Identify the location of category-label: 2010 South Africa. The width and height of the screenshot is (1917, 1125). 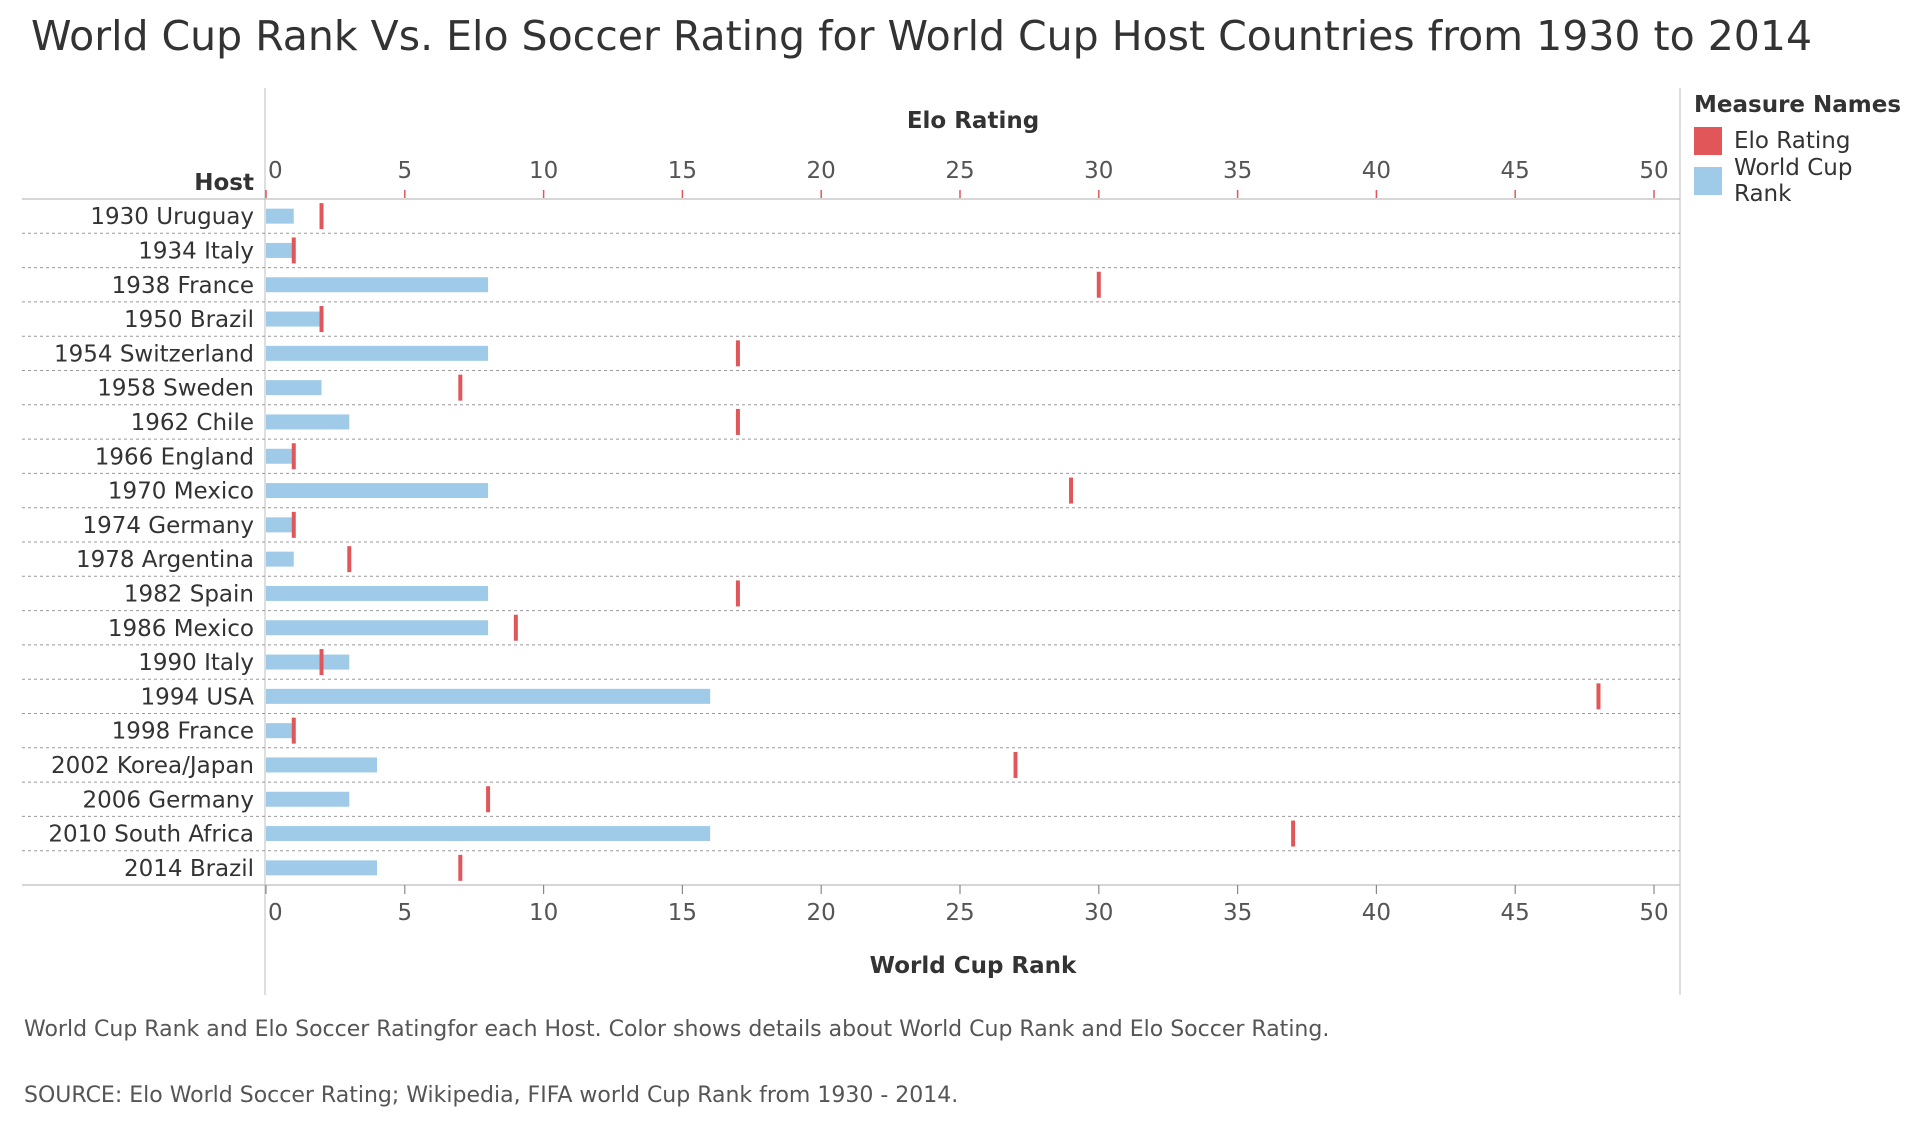
(151, 835).